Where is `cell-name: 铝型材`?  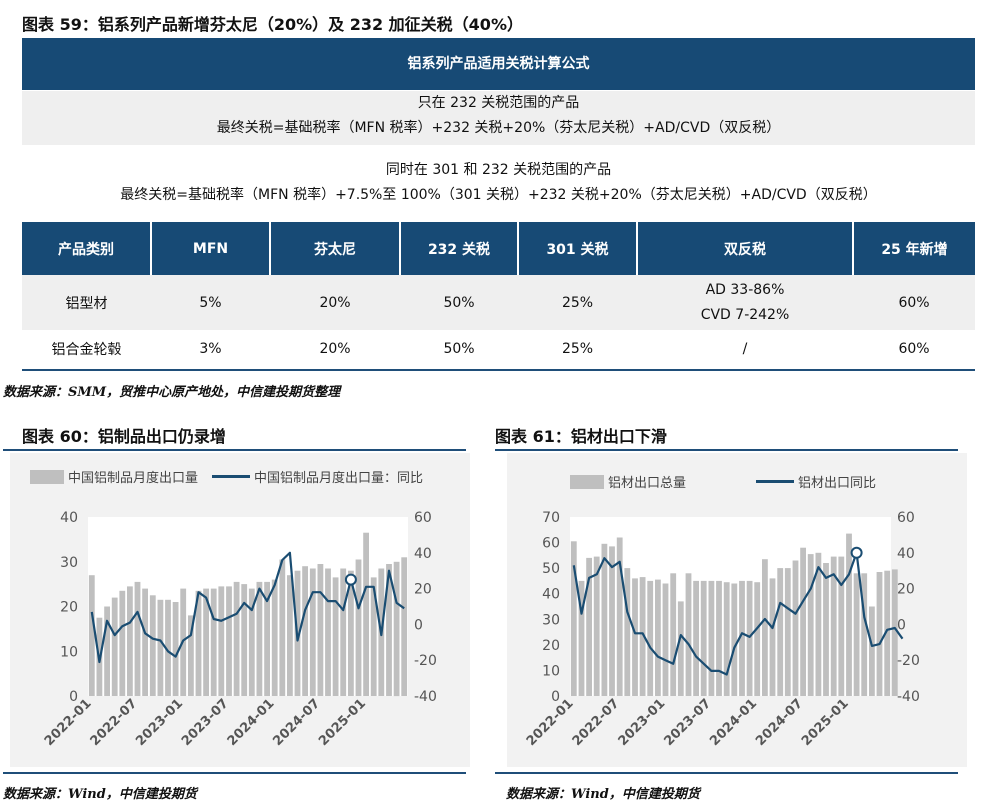 cell-name: 铝型材 is located at coordinates (86, 302).